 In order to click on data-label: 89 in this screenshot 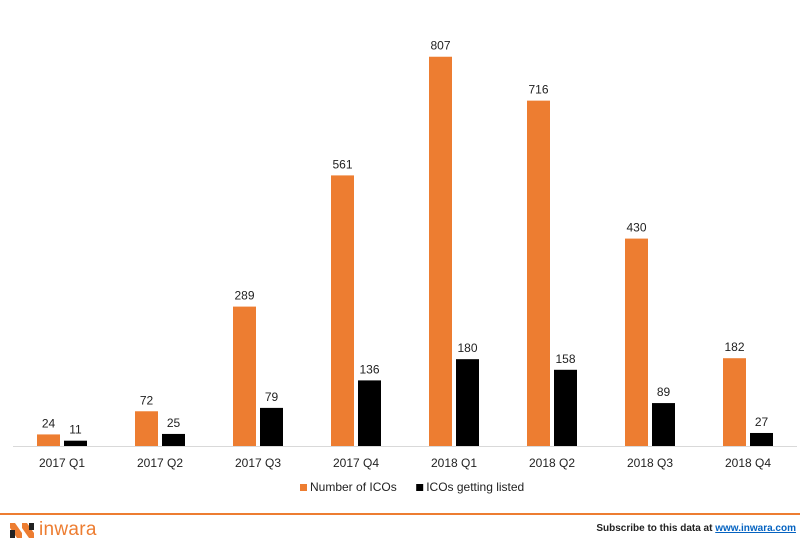, I will do `click(664, 392)`.